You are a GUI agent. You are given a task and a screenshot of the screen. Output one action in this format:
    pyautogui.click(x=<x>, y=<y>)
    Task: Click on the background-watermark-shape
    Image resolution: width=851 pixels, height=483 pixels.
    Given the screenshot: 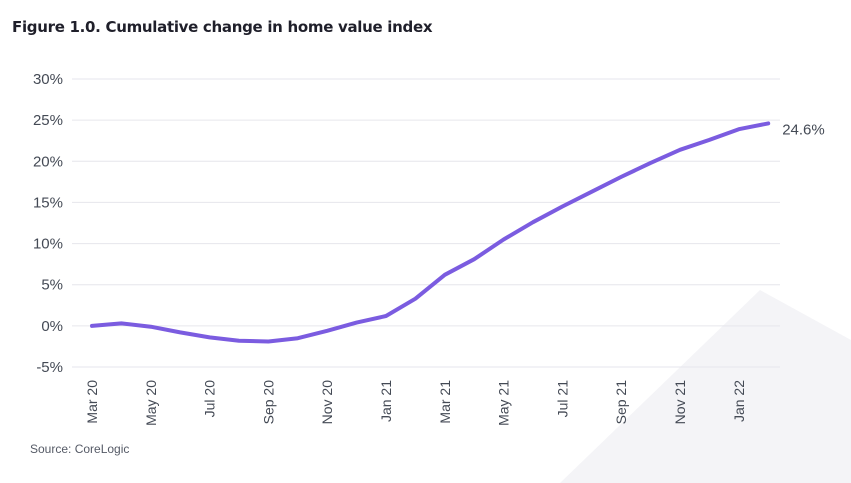 What is the action you would take?
    pyautogui.click(x=705, y=386)
    